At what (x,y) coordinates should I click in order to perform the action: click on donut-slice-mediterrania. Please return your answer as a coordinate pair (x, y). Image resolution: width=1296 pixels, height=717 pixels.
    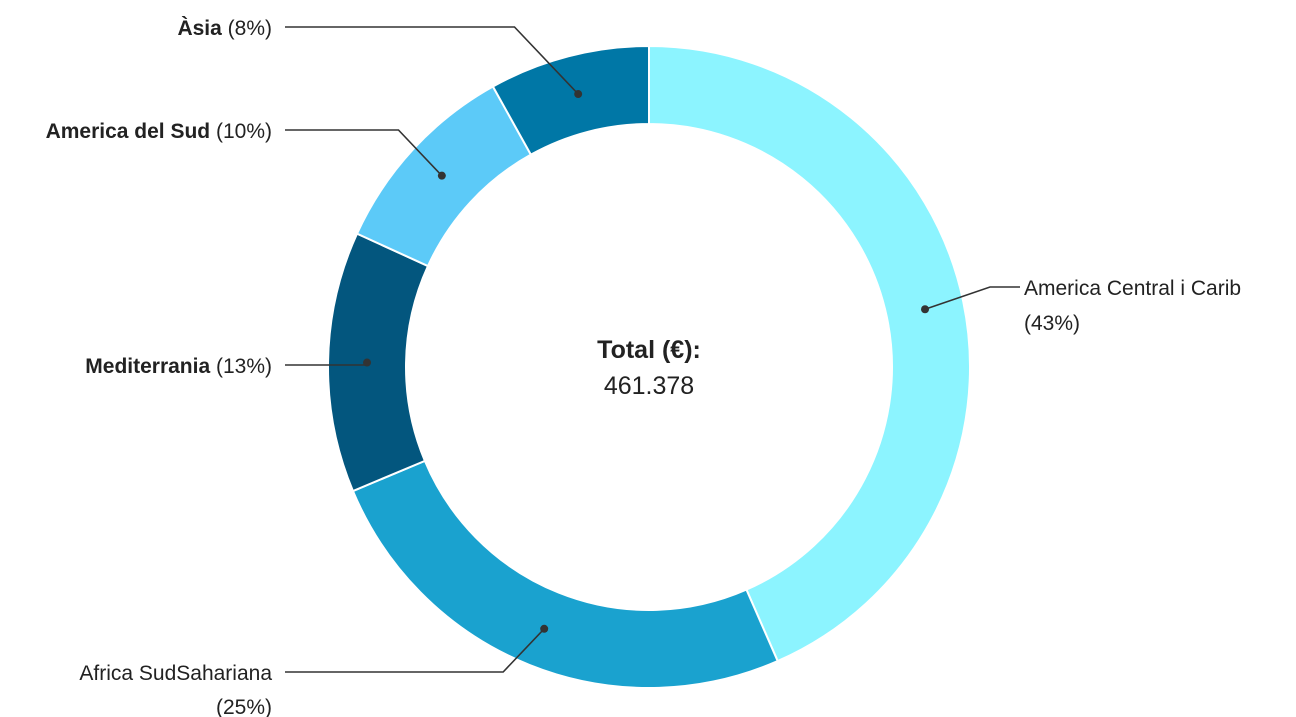
    Looking at the image, I should click on (378, 362).